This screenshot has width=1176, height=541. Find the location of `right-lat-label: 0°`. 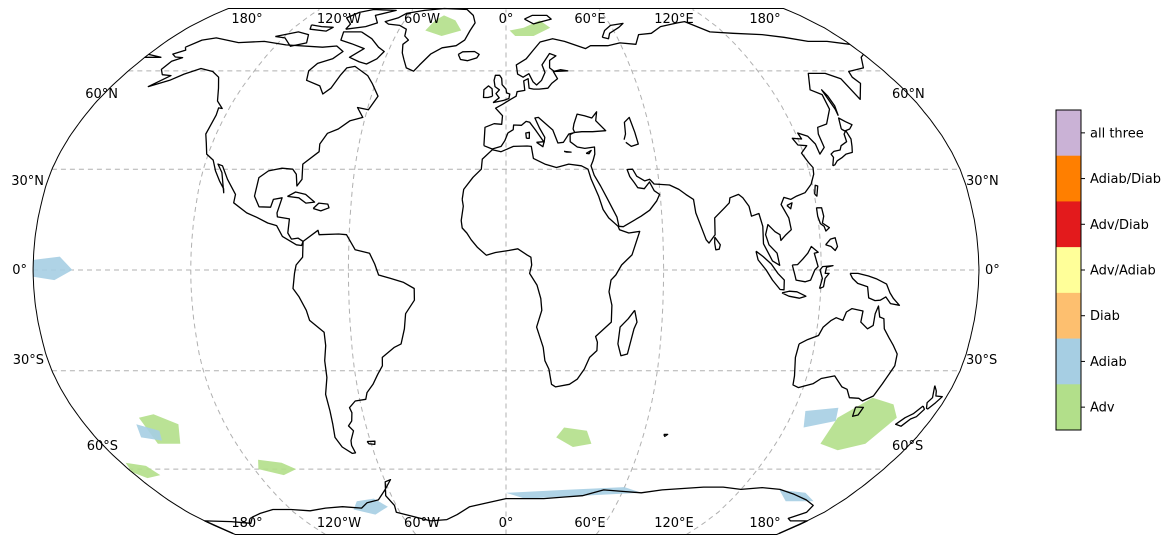

right-lat-label: 0° is located at coordinates (992, 270).